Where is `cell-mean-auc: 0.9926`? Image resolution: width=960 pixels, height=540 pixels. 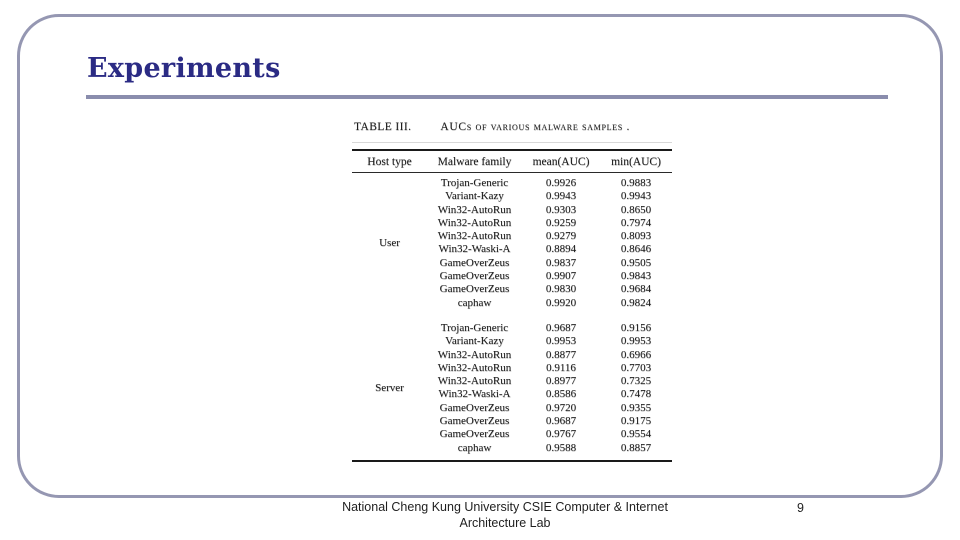 cell-mean-auc: 0.9926 is located at coordinates (561, 183).